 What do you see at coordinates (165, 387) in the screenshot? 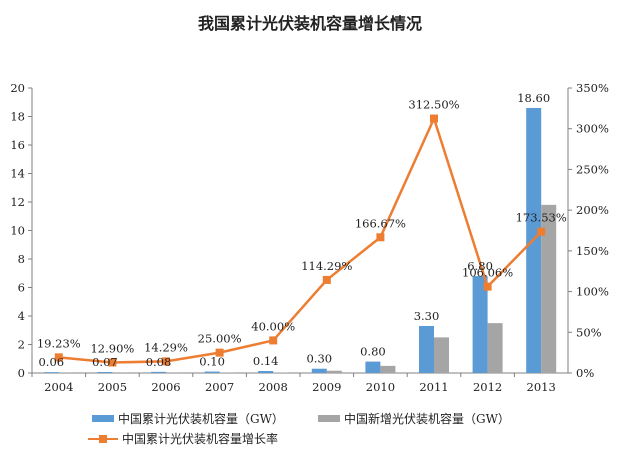
I see `x-tick-label: 2006` at bounding box center [165, 387].